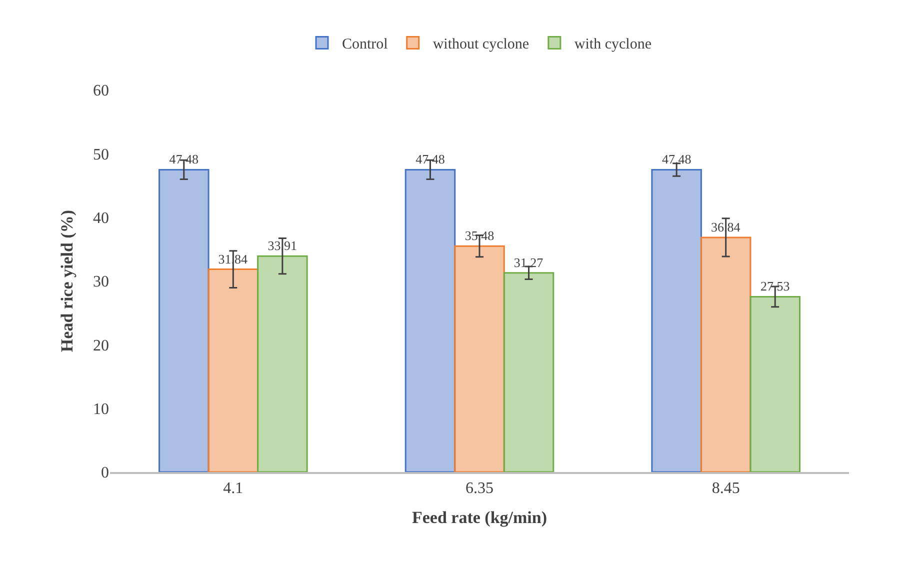 The image size is (909, 572). I want to click on data-label: 27.53, so click(775, 286).